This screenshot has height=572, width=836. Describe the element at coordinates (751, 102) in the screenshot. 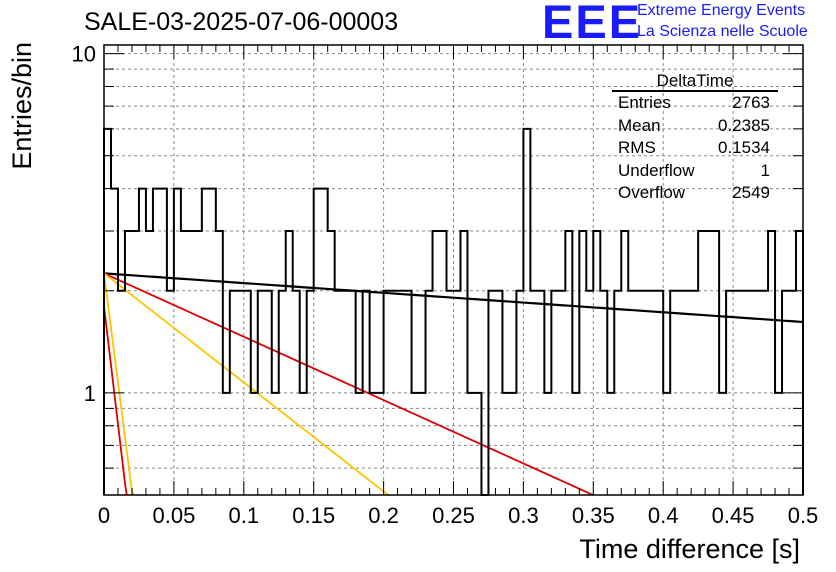

I see `stat-value: 2763` at that location.